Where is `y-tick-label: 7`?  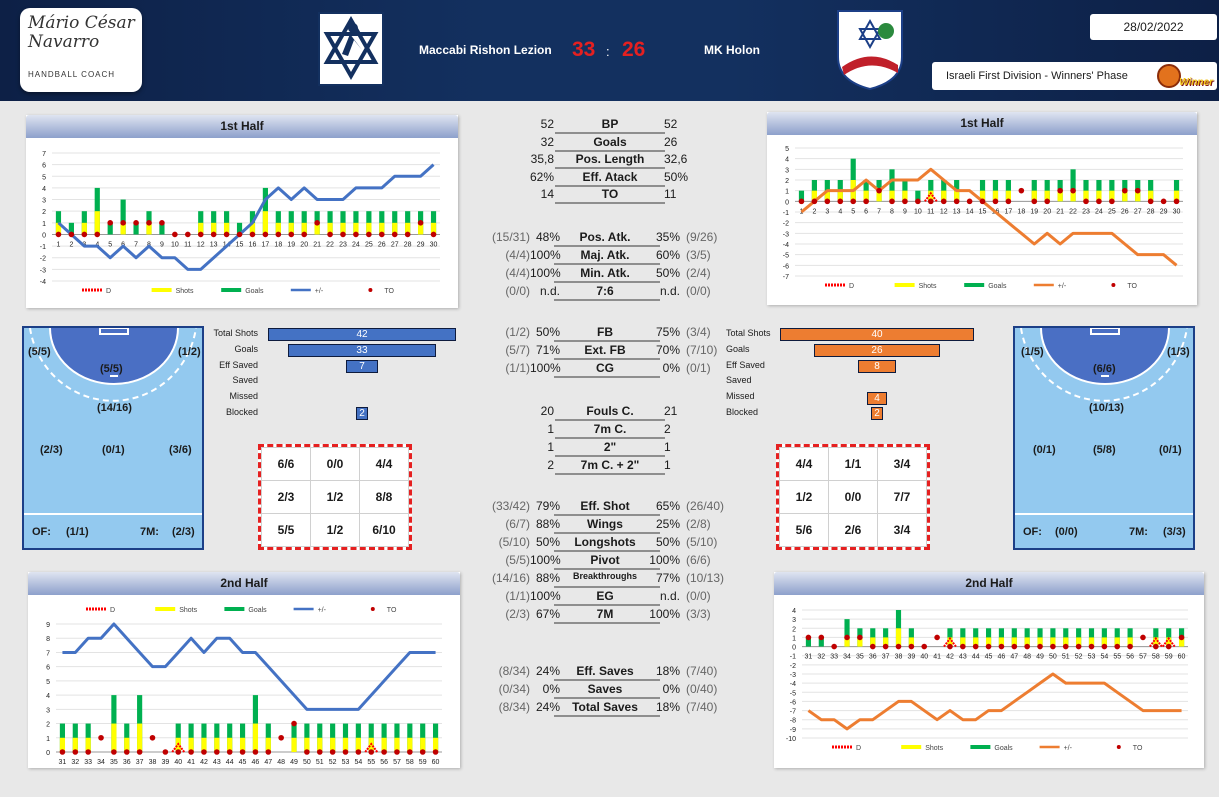
y-tick-label: 7 is located at coordinates (48, 653).